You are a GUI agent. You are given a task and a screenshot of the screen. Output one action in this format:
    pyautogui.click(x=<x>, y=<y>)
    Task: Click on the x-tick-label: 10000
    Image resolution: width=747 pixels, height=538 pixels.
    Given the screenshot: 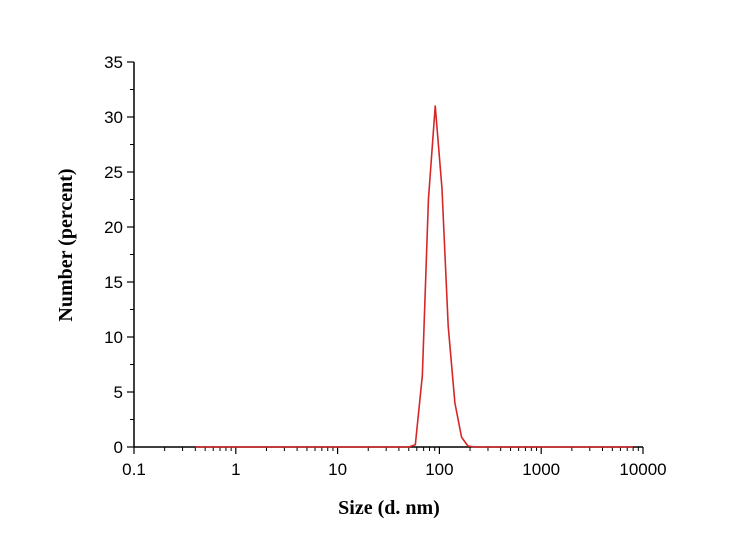 What is the action you would take?
    pyautogui.click(x=642, y=469)
    